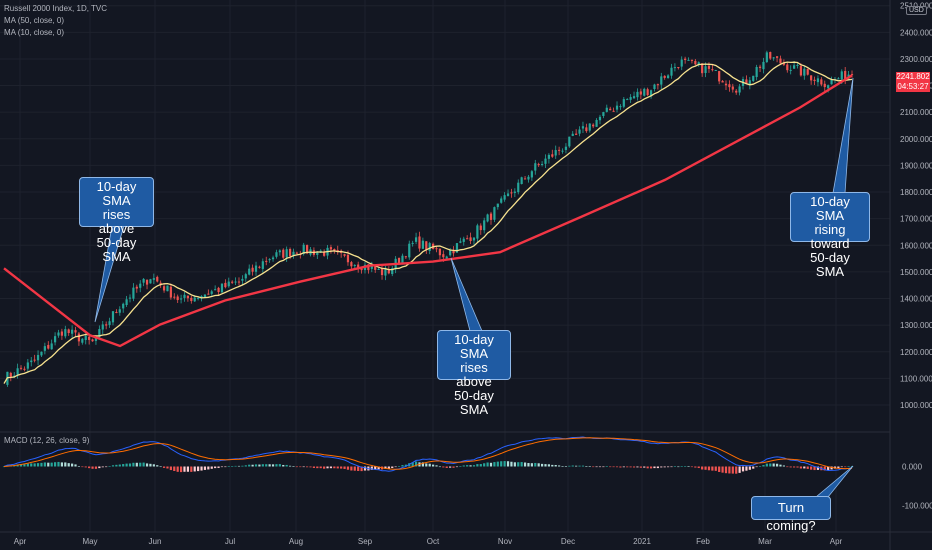 This screenshot has height=550, width=932. I want to click on time-axis: Apr May Jun Jul Aug Sep Oct Nov Dec 2021 Feb Mar Apr, so click(466, 538).